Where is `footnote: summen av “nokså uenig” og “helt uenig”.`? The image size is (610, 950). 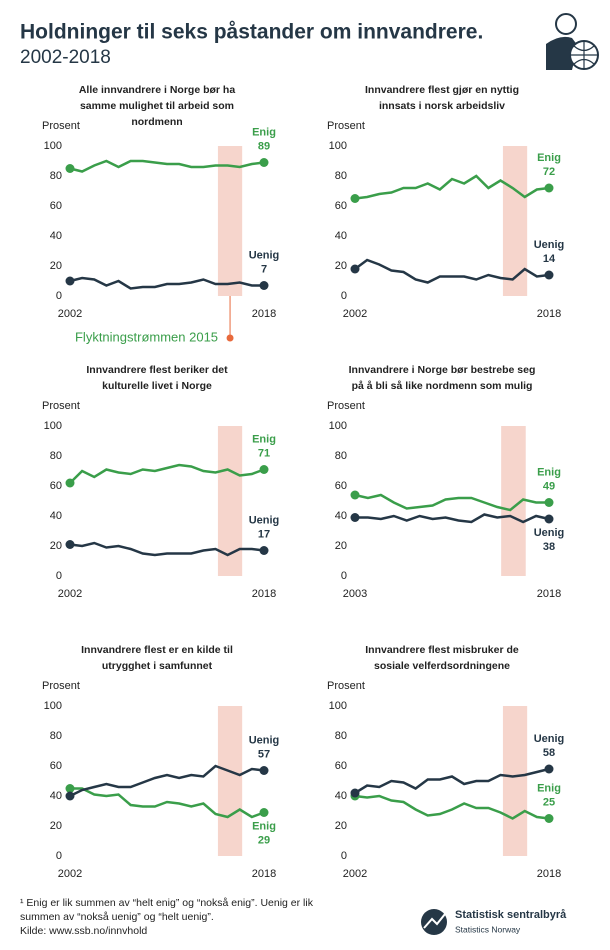 footnote: summen av “nokså uenig” og “helt uenig”. is located at coordinates (117, 917).